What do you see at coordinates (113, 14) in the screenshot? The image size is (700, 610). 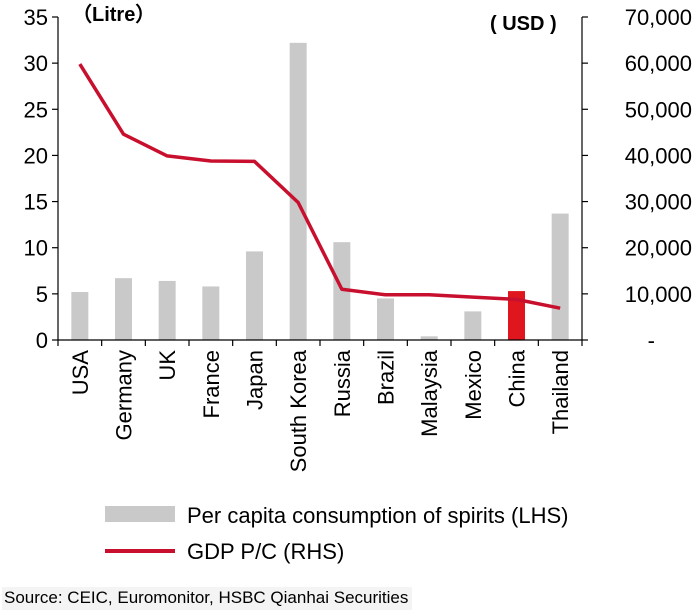 I see `left-axis-unit: （Litre）` at bounding box center [113, 14].